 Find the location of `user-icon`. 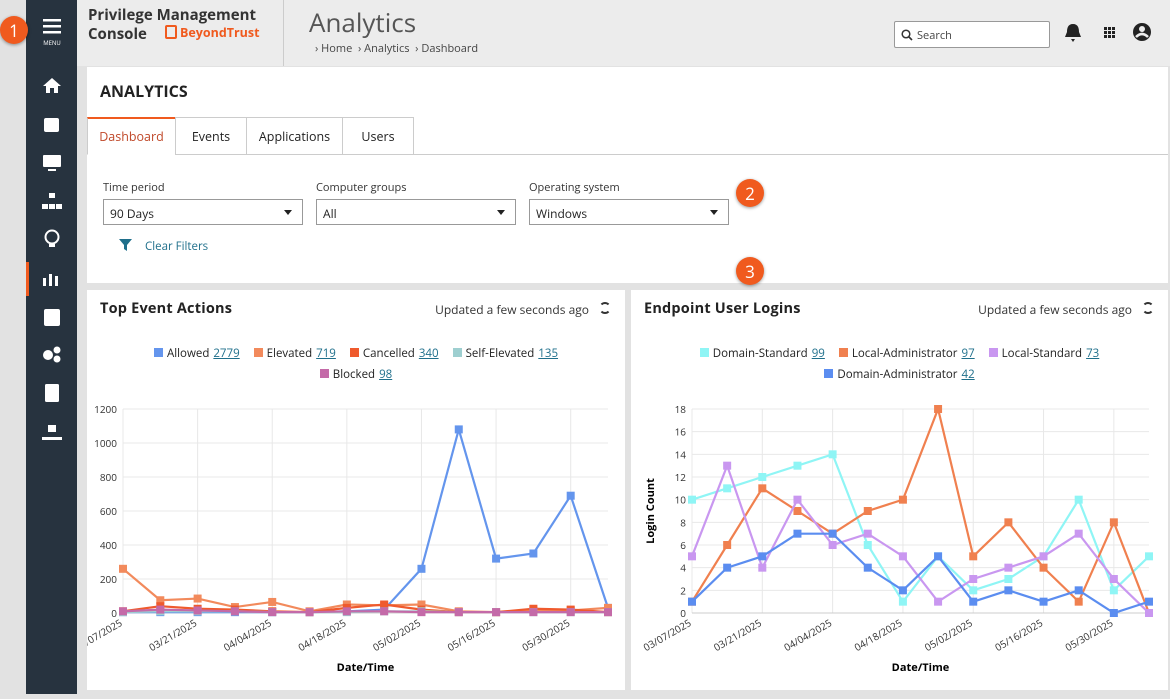

user-icon is located at coordinates (1142, 32).